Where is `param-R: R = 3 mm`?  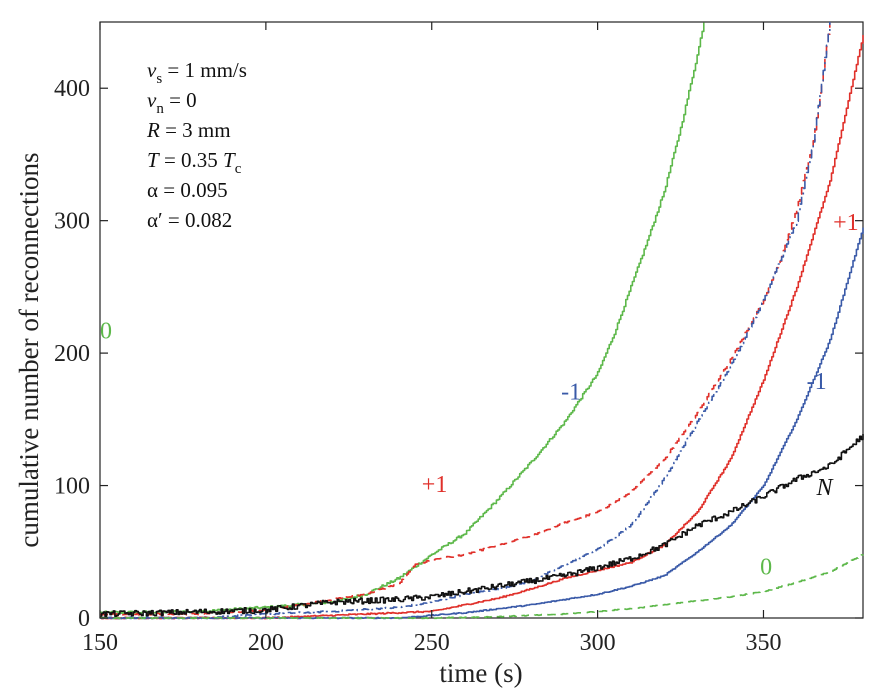 param-R: R = 3 mm is located at coordinates (188, 130).